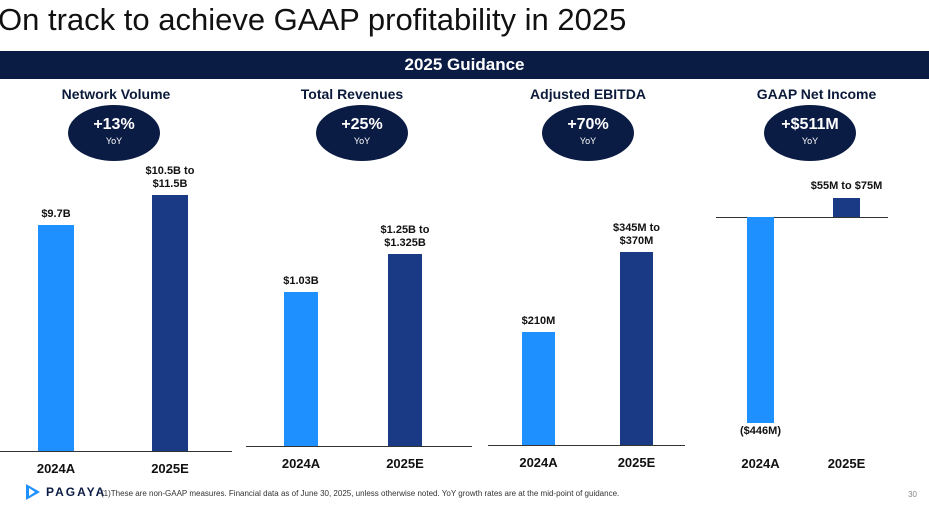  What do you see at coordinates (760, 431) in the screenshot?
I see `data-label: ($446M)` at bounding box center [760, 431].